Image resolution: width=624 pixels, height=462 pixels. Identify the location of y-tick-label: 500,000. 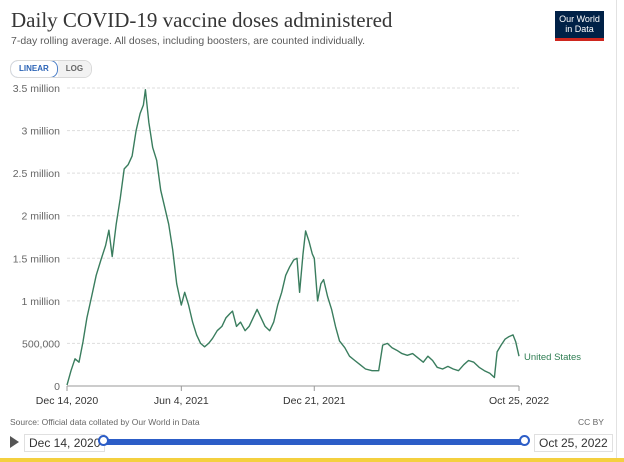
(41, 344).